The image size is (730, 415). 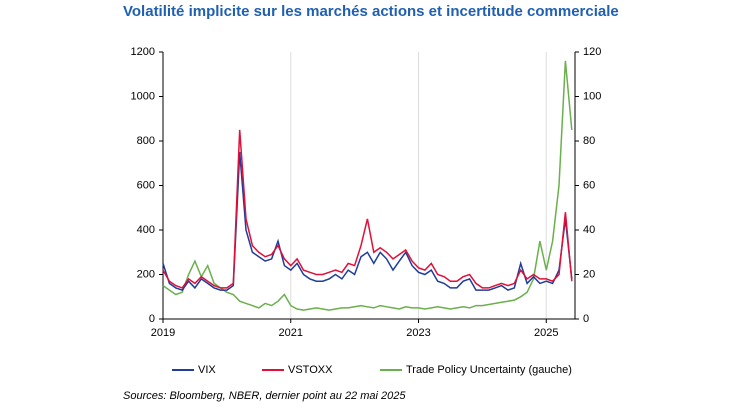 What do you see at coordinates (146, 185) in the screenshot?
I see `y-tick-label: 600` at bounding box center [146, 185].